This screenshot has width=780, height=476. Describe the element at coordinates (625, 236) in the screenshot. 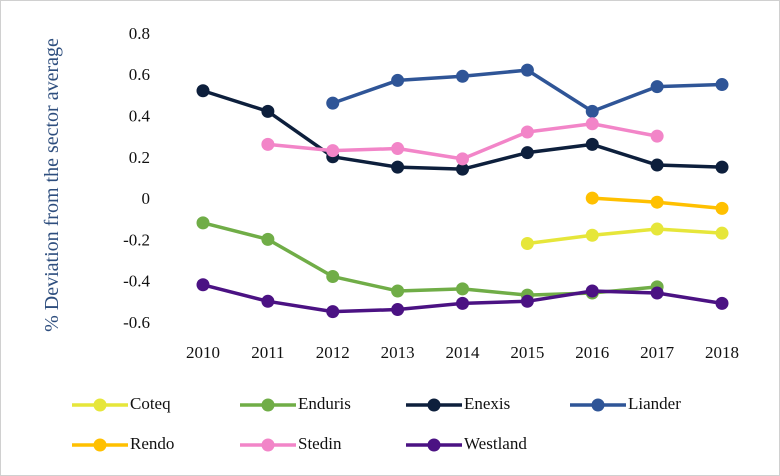

I see `series-line` at that location.